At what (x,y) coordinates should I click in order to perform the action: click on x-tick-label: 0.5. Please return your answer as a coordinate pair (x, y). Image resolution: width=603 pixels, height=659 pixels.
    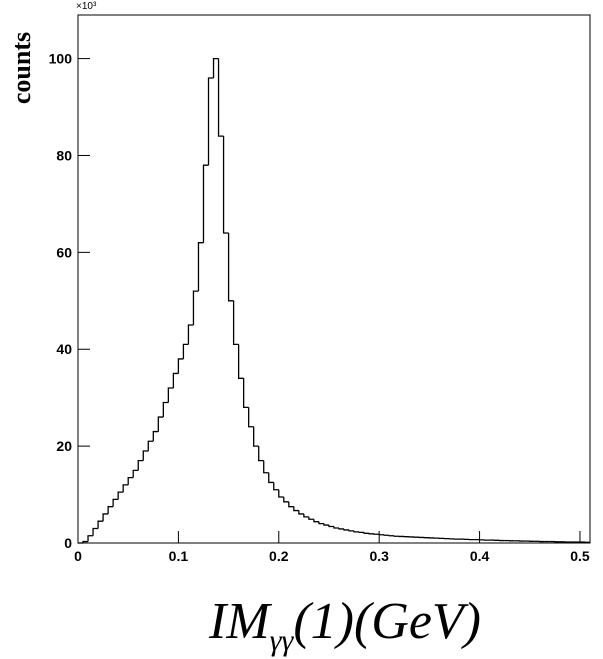
    Looking at the image, I should click on (580, 556).